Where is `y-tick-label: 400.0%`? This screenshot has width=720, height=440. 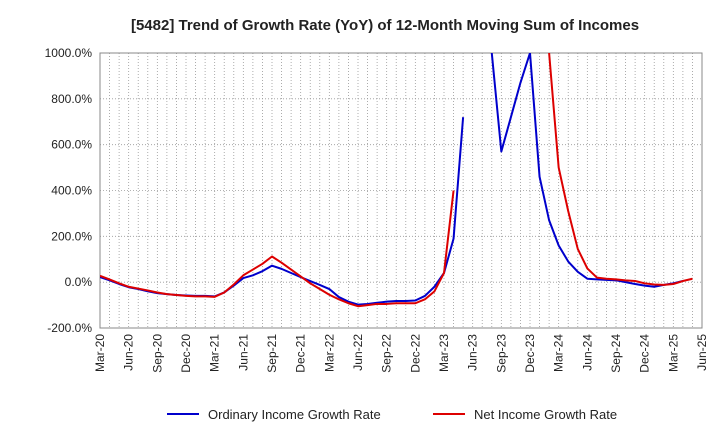 y-tick-label: 400.0% is located at coordinates (71, 191).